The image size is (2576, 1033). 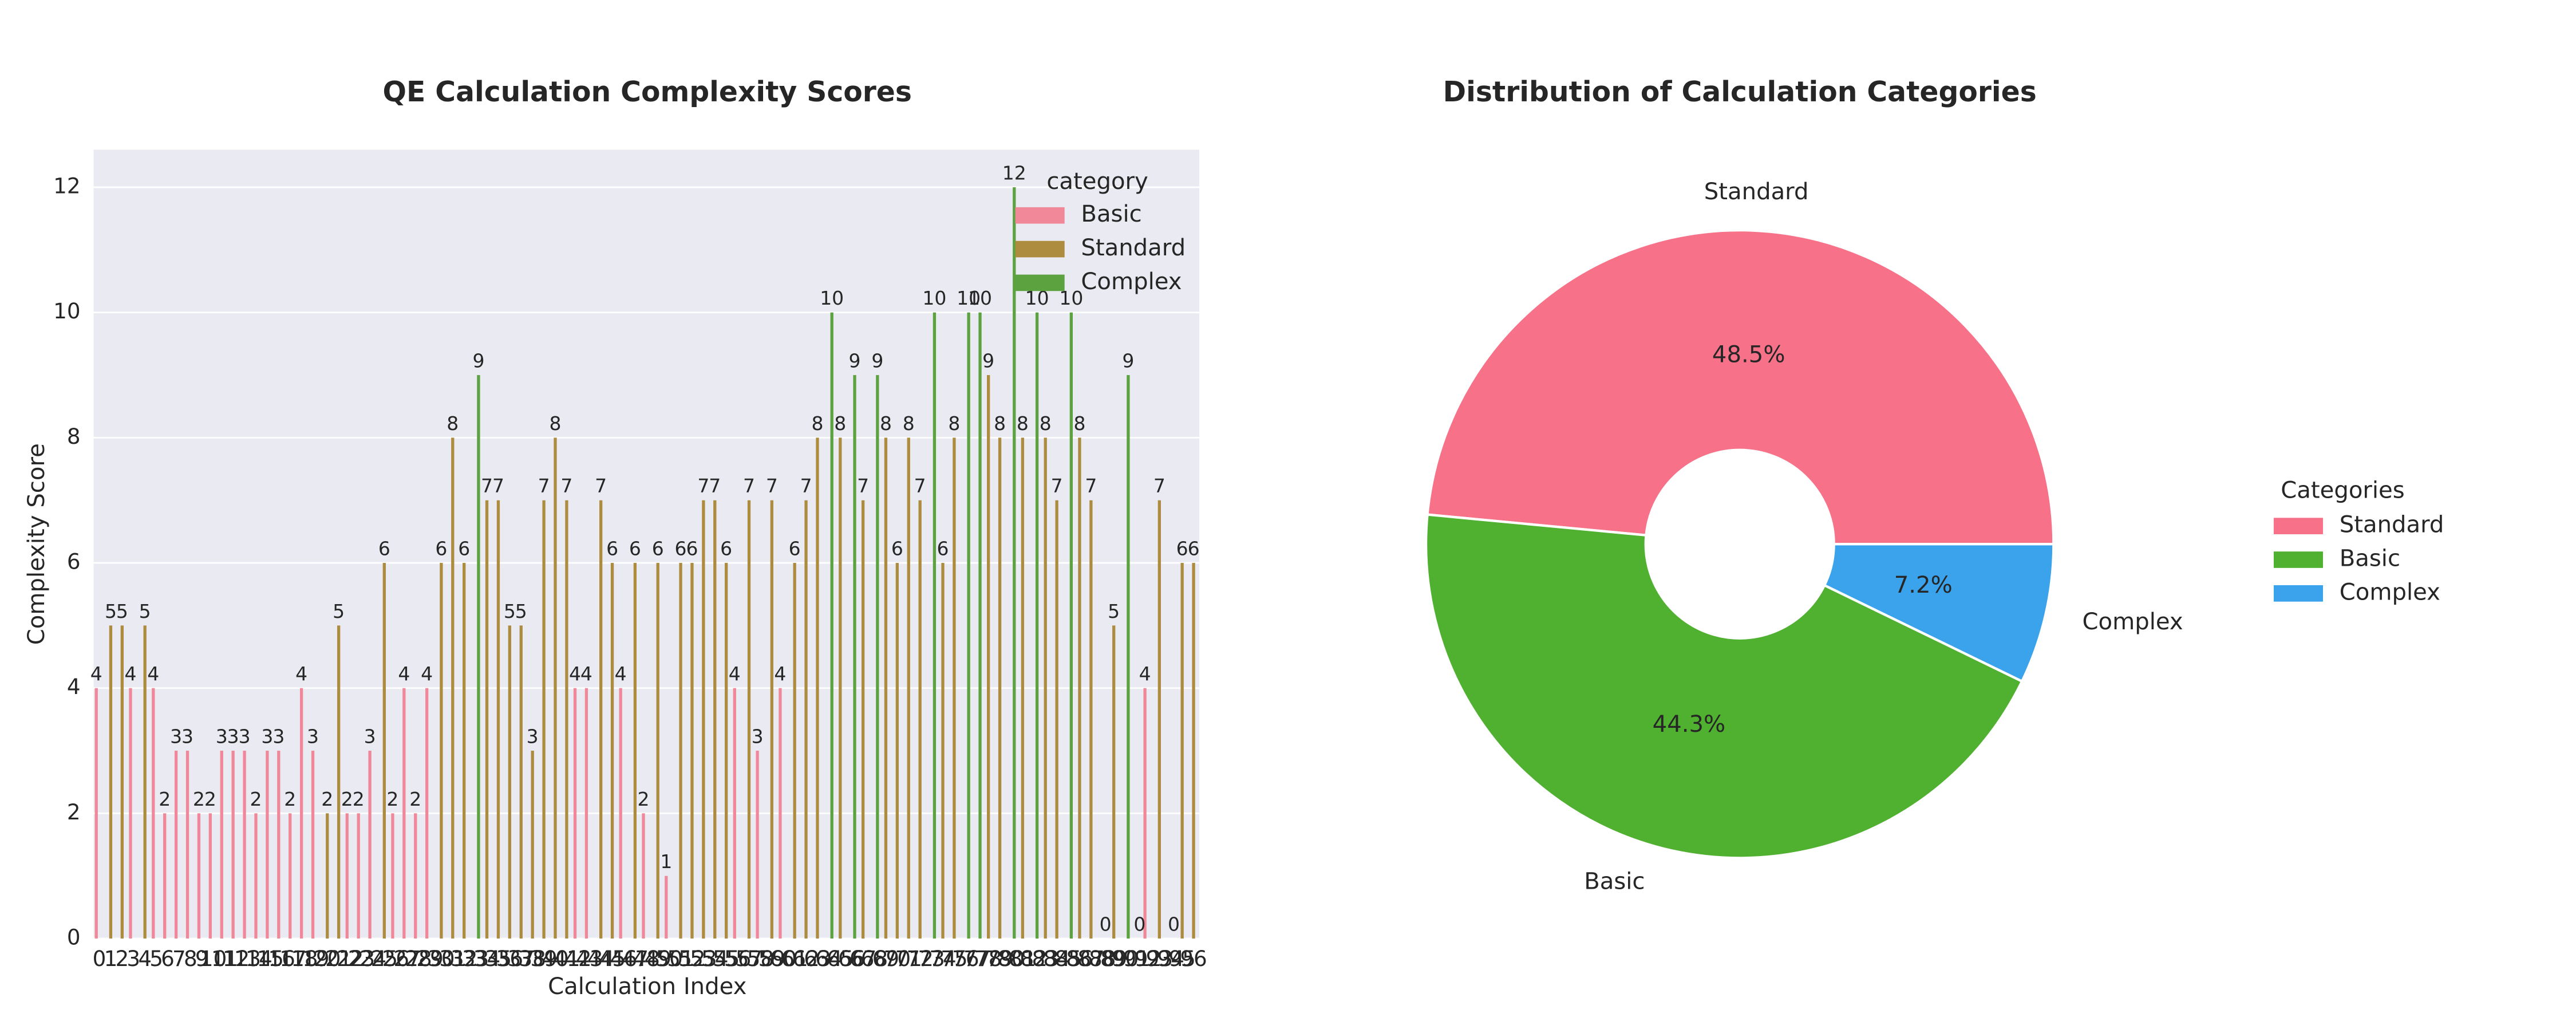 I want to click on x-tick-label: 59, so click(x=771, y=958).